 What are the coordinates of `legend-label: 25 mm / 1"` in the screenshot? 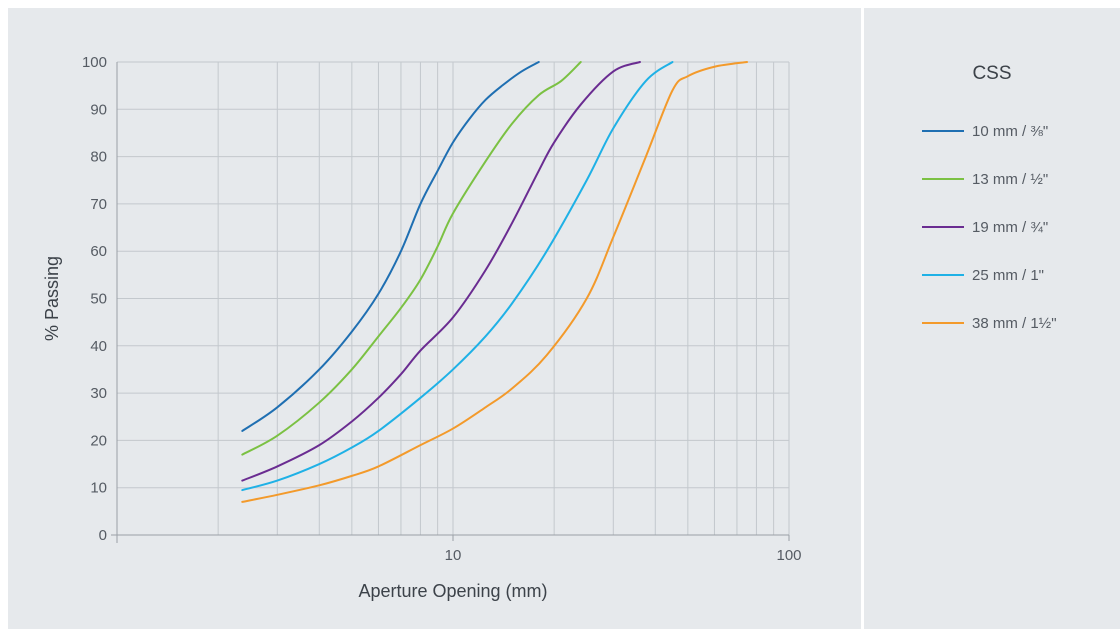 It's located at (1008, 275).